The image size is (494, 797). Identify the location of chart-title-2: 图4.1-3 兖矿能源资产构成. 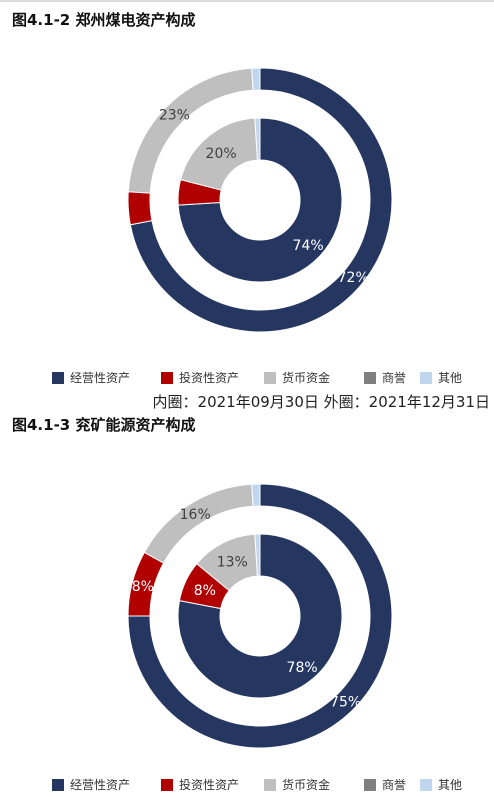
(104, 425).